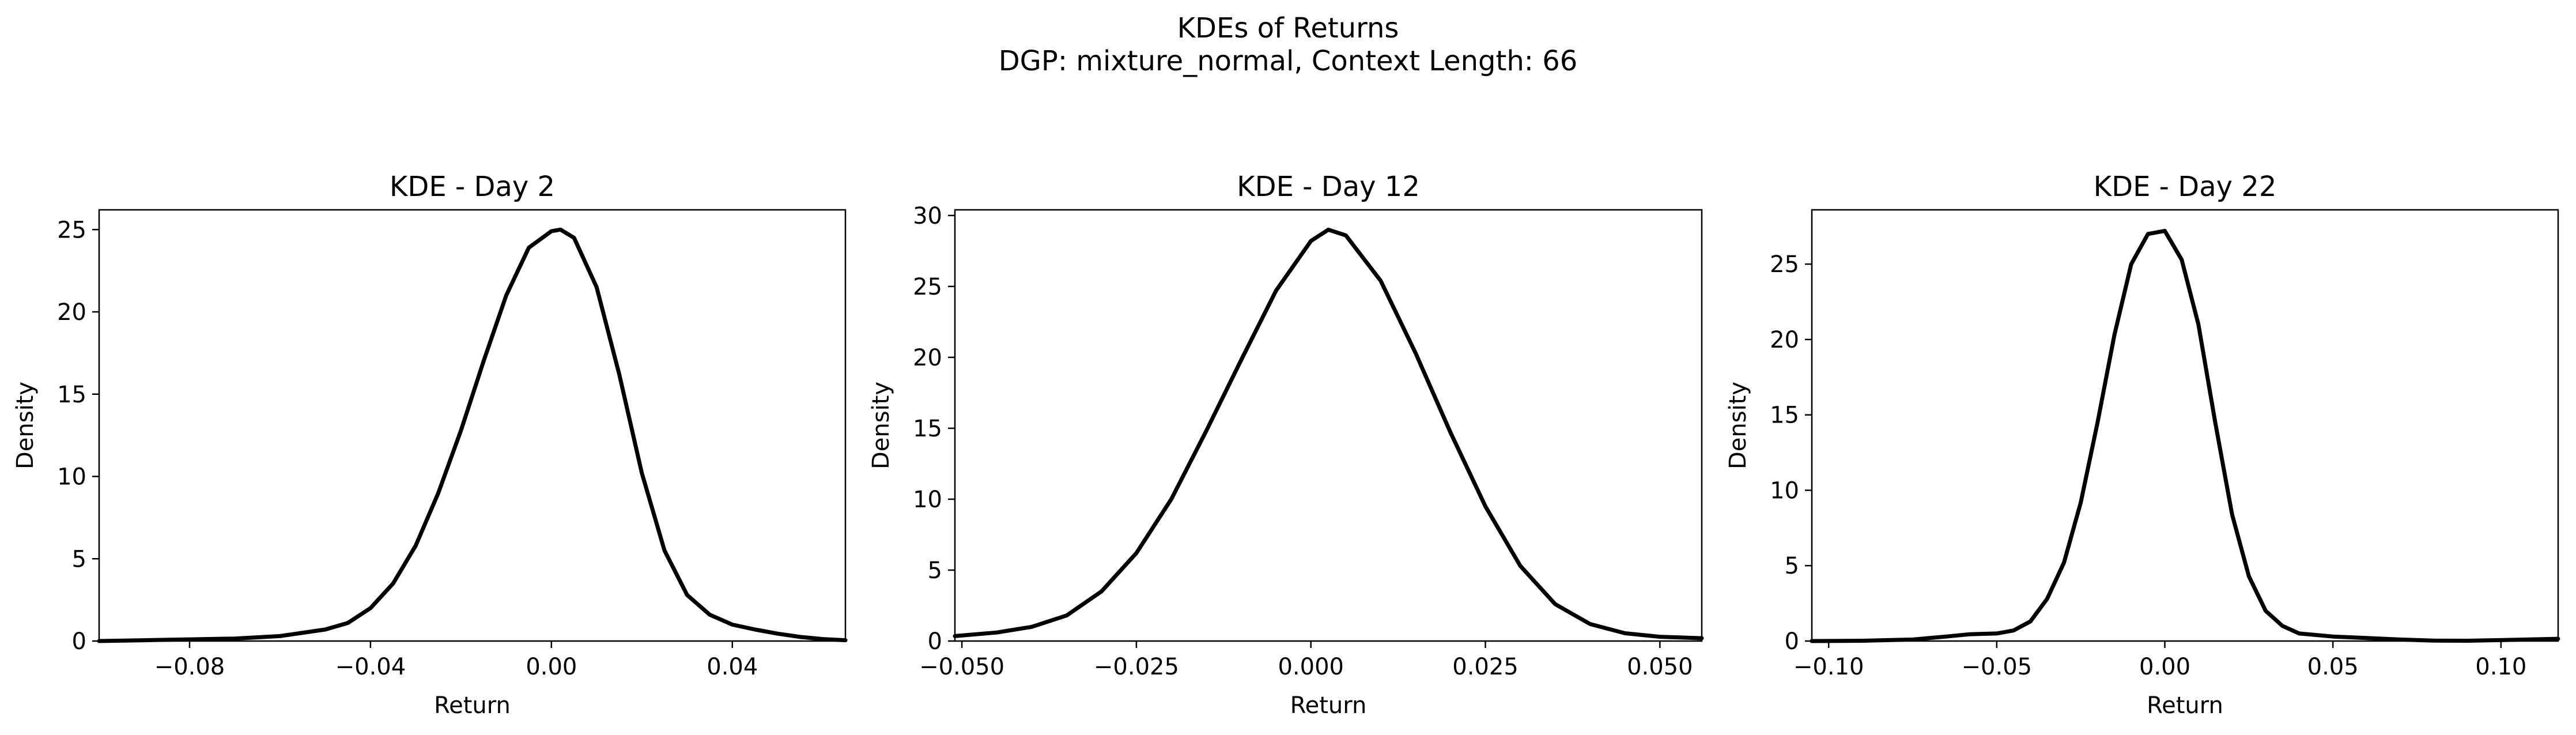  What do you see at coordinates (927, 216) in the screenshot?
I see `y-tick-label: 30` at bounding box center [927, 216].